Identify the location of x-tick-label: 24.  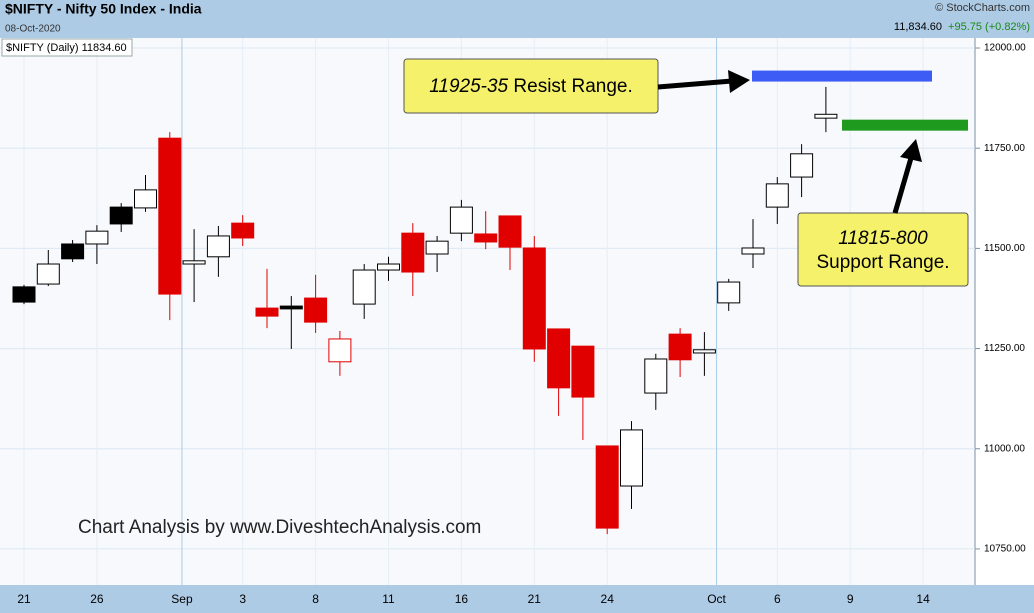
(608, 599).